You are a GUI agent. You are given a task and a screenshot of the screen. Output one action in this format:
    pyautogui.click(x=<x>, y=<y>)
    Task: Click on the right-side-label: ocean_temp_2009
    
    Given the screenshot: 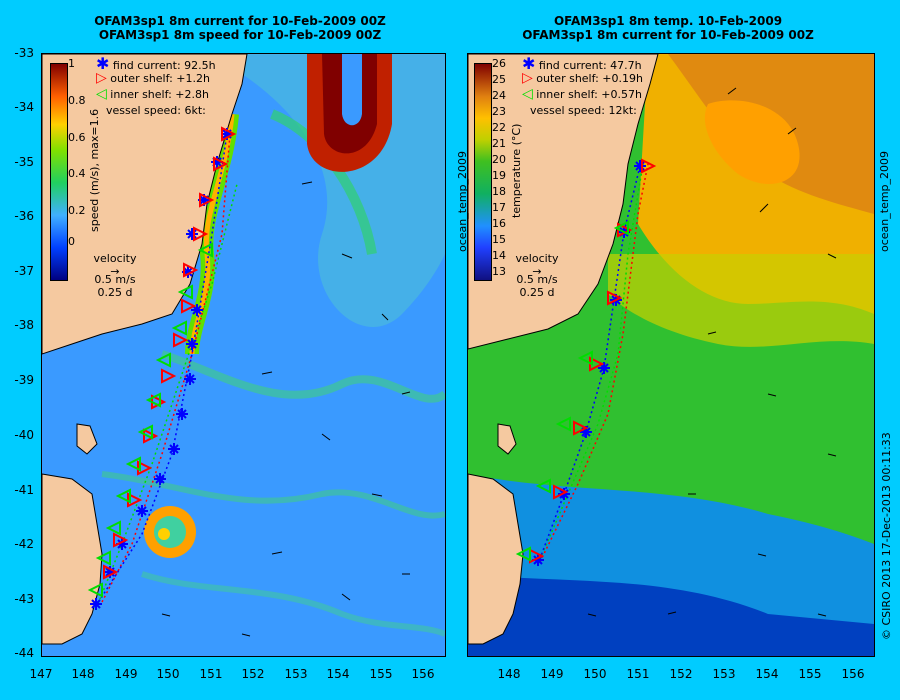 What is the action you would take?
    pyautogui.click(x=884, y=201)
    